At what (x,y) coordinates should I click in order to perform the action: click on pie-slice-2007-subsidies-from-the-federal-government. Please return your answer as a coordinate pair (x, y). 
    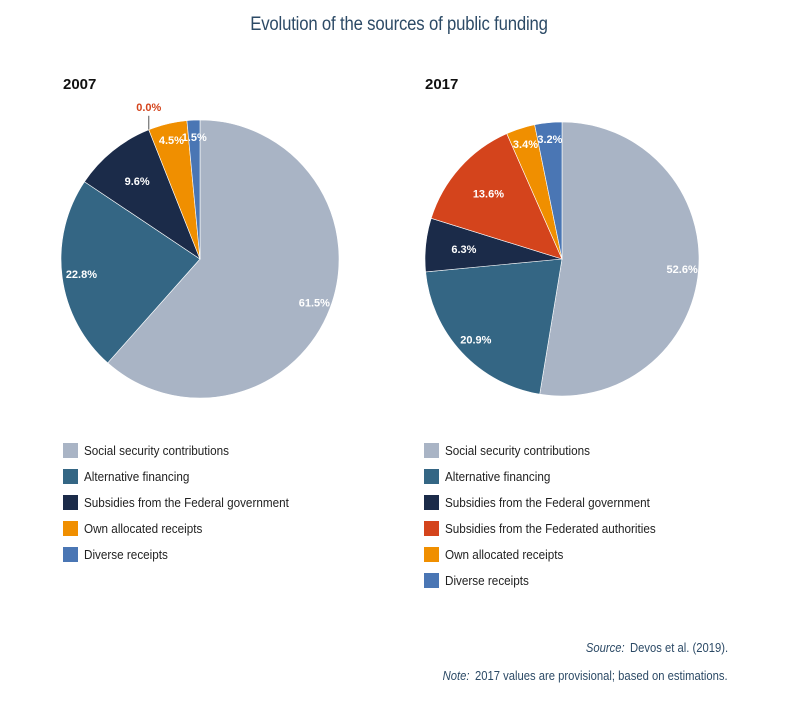
    Looking at the image, I should click on (142, 194).